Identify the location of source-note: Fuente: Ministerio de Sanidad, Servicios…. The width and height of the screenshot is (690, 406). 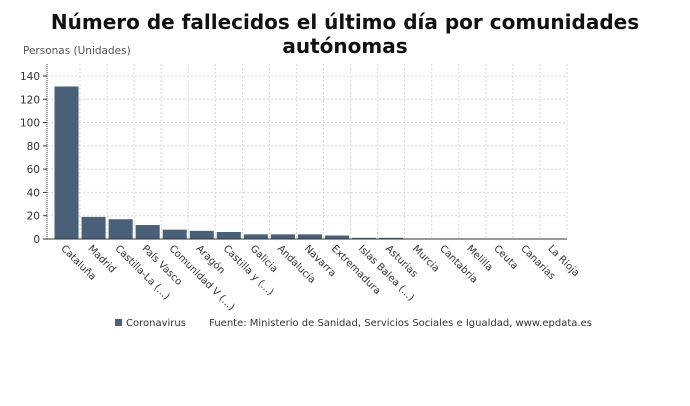
(400, 323).